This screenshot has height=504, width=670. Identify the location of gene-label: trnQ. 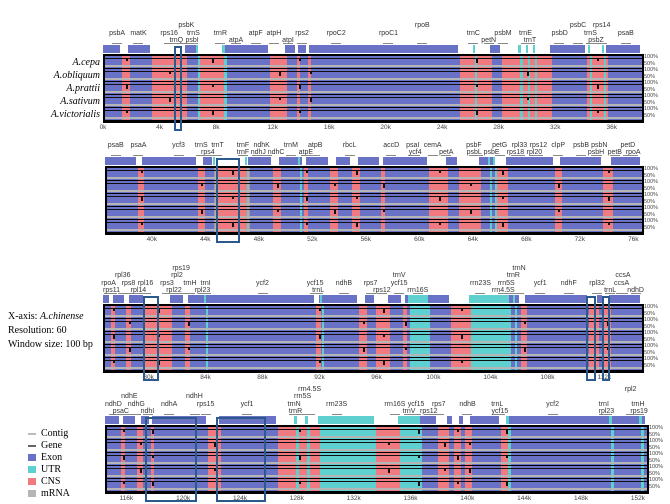
(176, 40).